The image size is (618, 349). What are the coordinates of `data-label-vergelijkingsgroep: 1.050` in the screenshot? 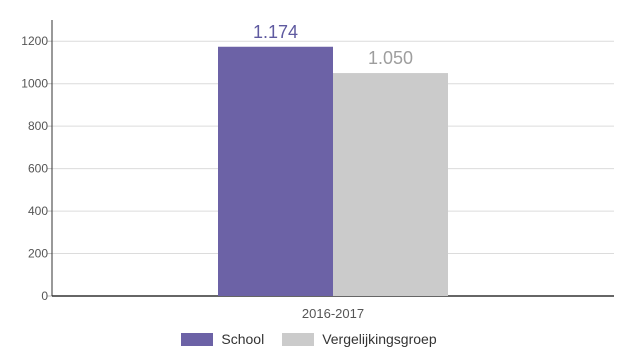 It's located at (390, 58).